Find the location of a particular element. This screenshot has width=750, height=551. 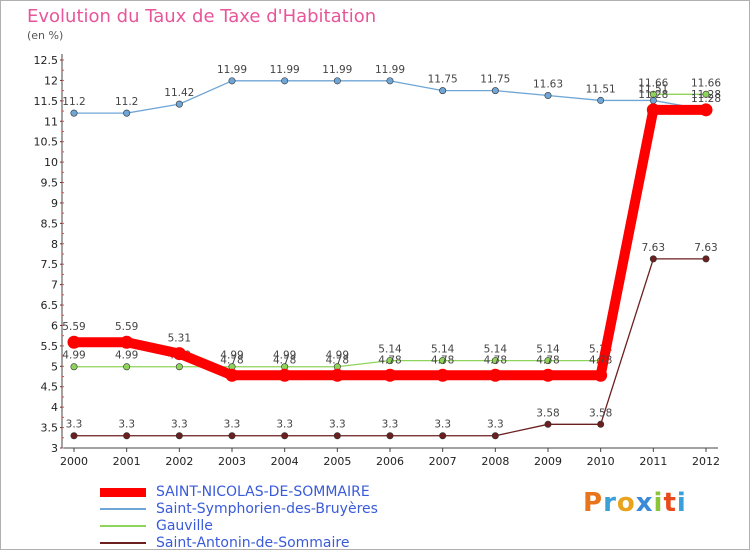

data-label: 3.58 is located at coordinates (547, 413).